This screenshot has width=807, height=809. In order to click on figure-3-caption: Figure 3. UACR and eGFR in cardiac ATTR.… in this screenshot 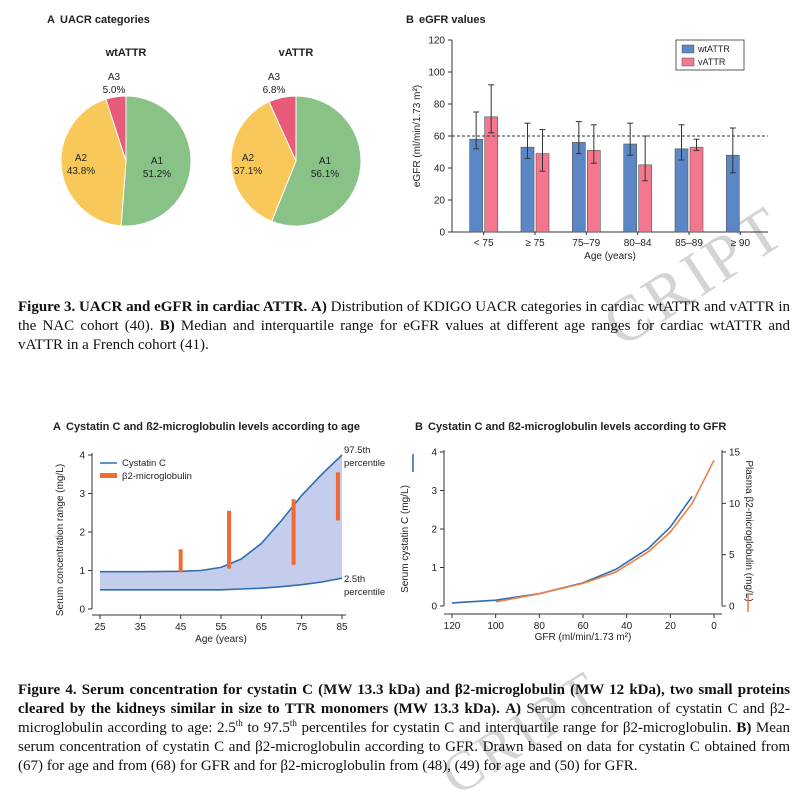, I will do `click(404, 326)`.